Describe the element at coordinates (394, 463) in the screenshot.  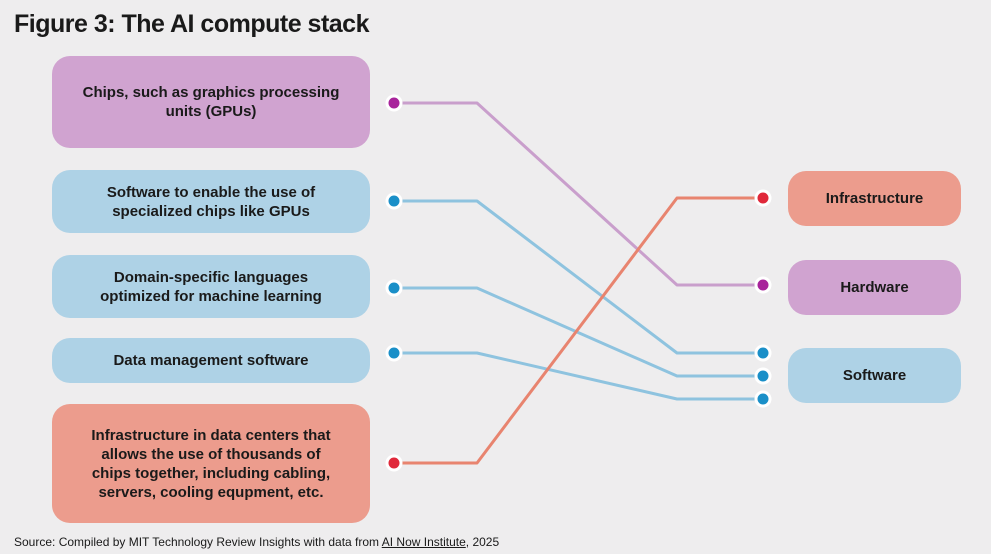
I see `dot-datacenter-infrastructure` at that location.